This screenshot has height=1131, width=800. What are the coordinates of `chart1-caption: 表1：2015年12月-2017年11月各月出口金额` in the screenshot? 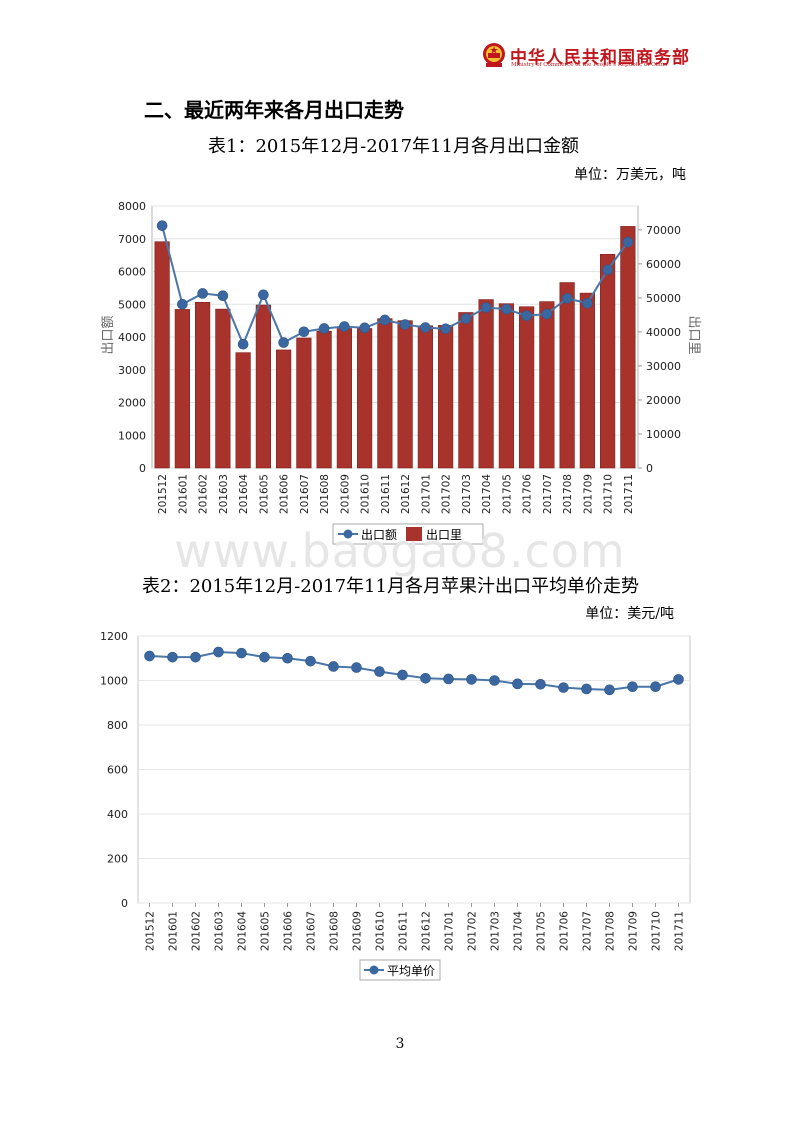 It's located at (393, 146).